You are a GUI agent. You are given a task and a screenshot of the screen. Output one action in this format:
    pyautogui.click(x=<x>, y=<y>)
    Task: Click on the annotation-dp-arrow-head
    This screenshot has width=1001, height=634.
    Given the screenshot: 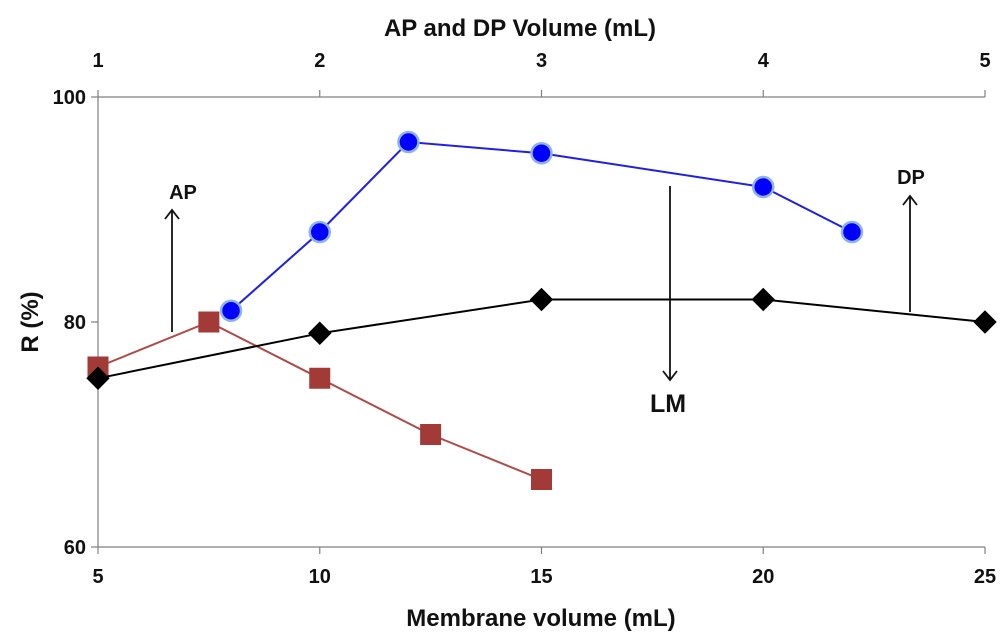 What is the action you would take?
    pyautogui.click(x=910, y=200)
    